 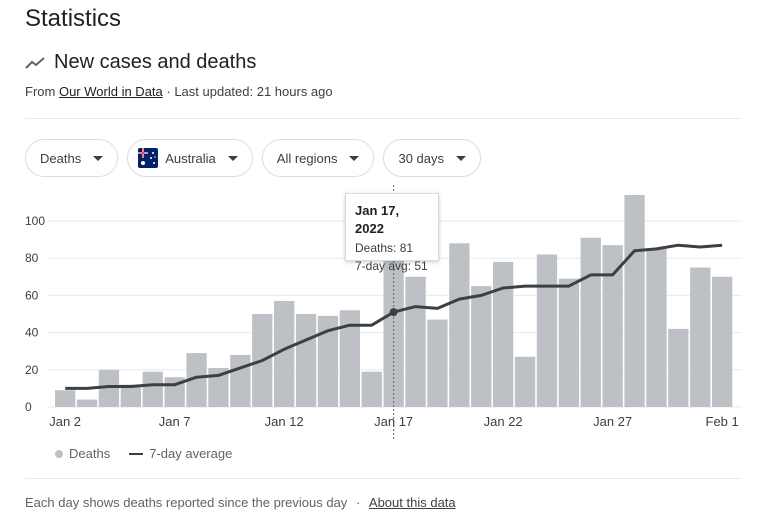 I want to click on region-dropdown-label: All regions, so click(x=307, y=158).